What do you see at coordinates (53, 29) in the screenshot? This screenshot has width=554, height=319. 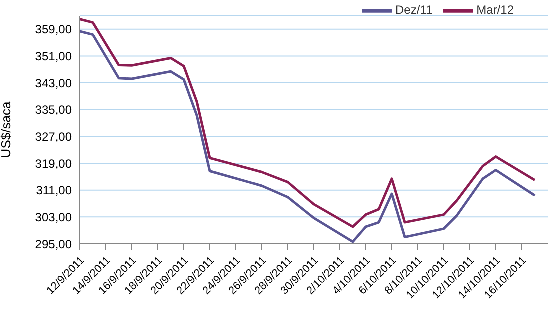 I see `y-tick-label: 359,00` at bounding box center [53, 29].